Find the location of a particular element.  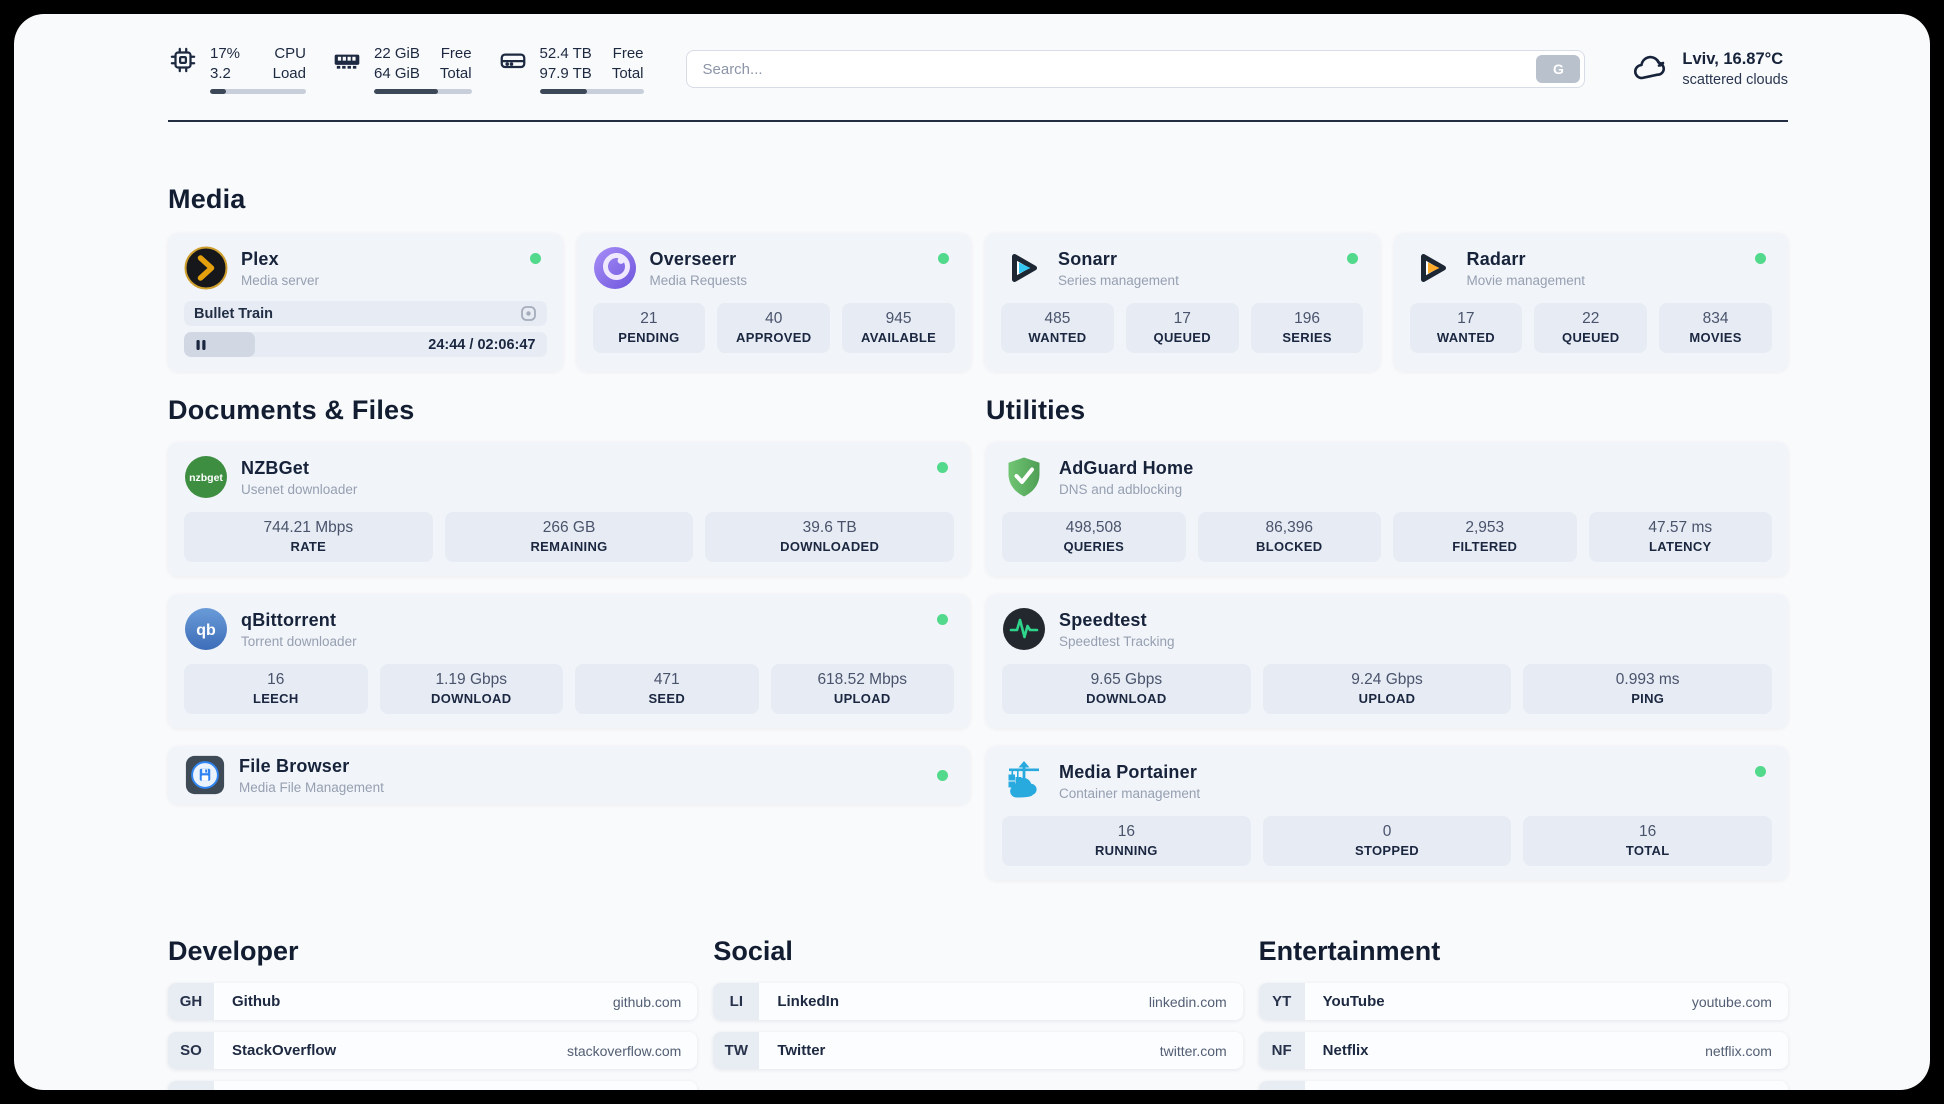

stat-box: 16 LEECH is located at coordinates (276, 689).